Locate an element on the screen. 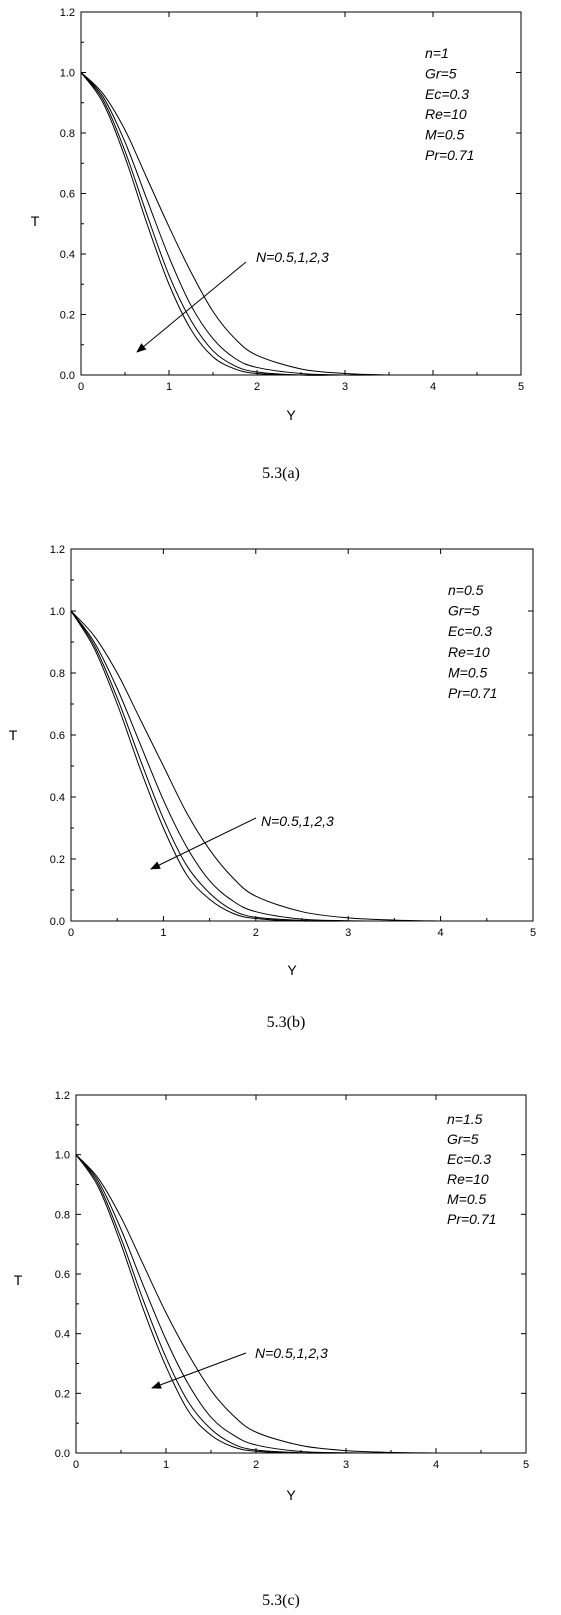 Image resolution: width=561 pixels, height=1615 pixels. parameter-label: n=1 is located at coordinates (437, 53).